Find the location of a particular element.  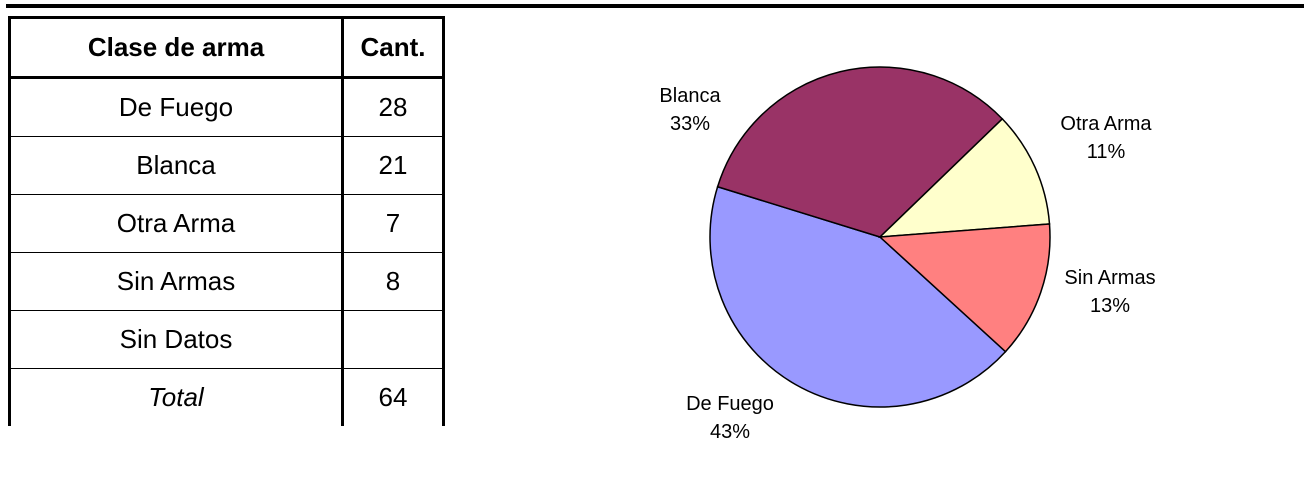

slice-label: De Fuego is located at coordinates (730, 404).